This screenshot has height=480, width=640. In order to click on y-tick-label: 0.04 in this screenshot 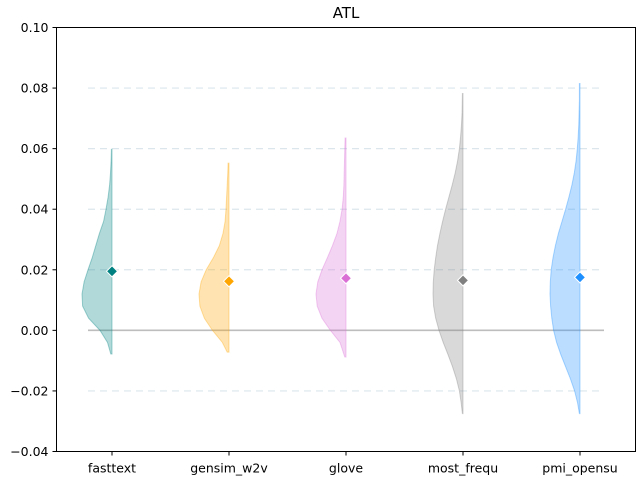, I will do `click(35, 209)`.